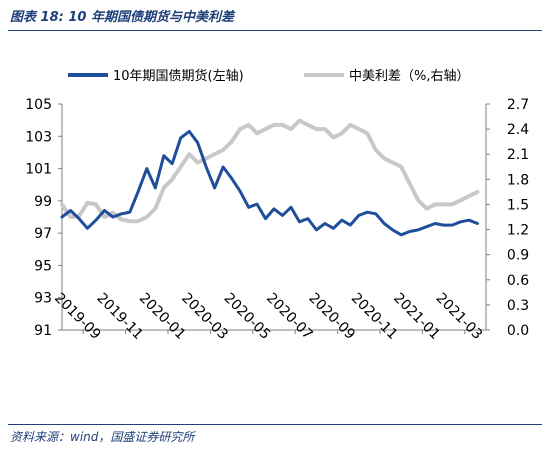  Describe the element at coordinates (409, 76) in the screenshot. I see `legend-label-series-2: 中美利差（%,右轴）` at that location.